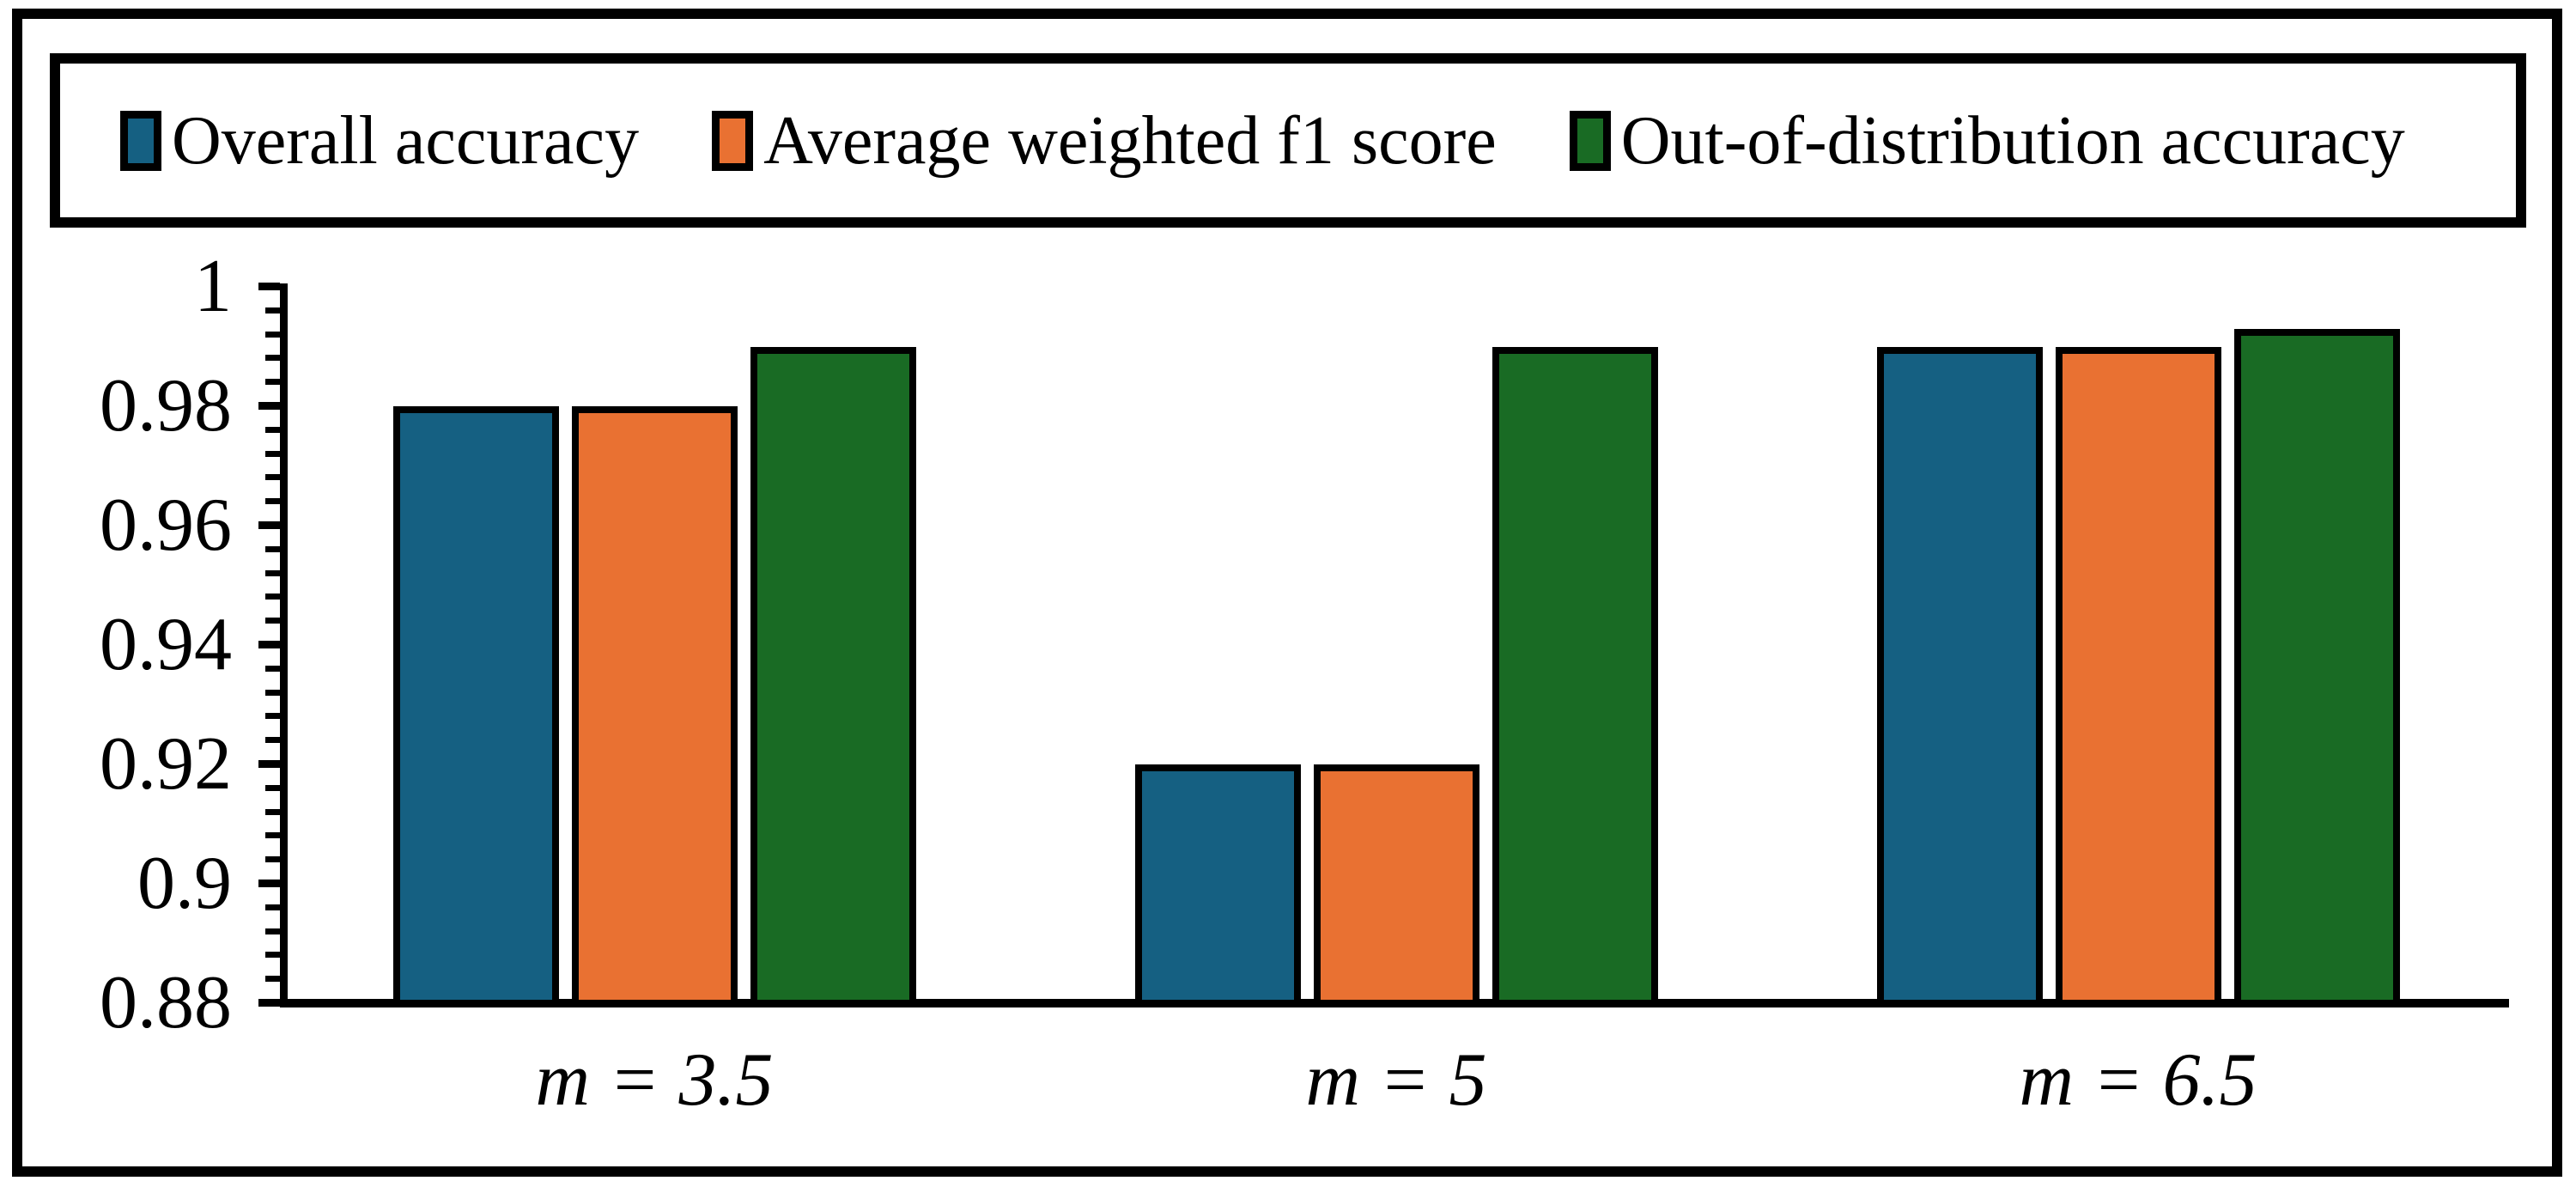  I want to click on y-axis-tick-label: 0.92, so click(166, 764).